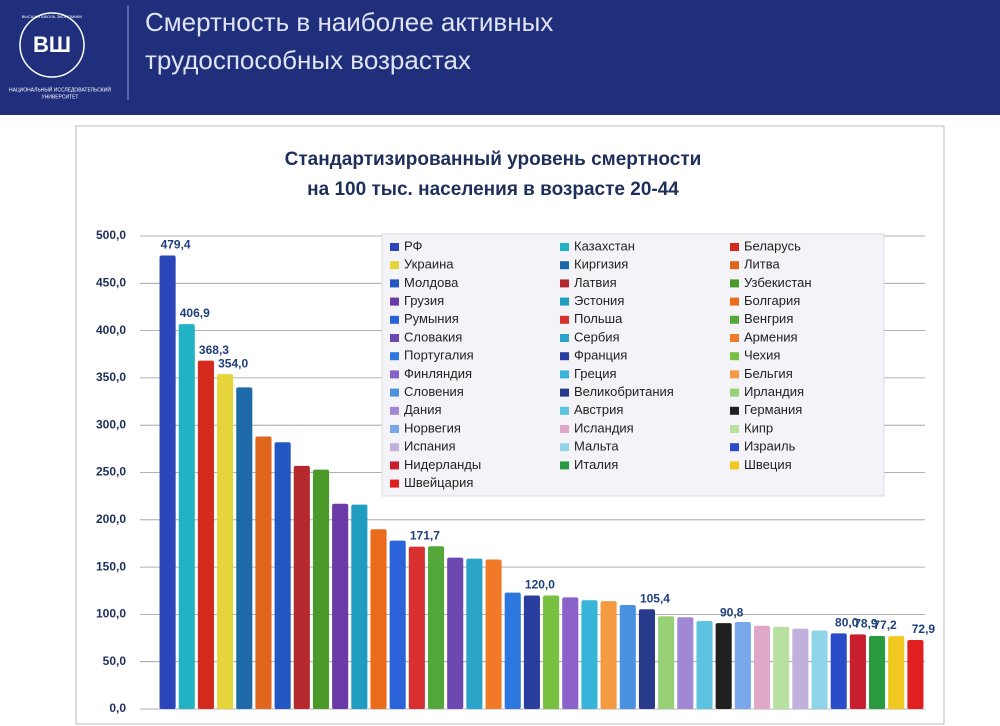  I want to click on y-tick-label: 100,0, so click(111, 614).